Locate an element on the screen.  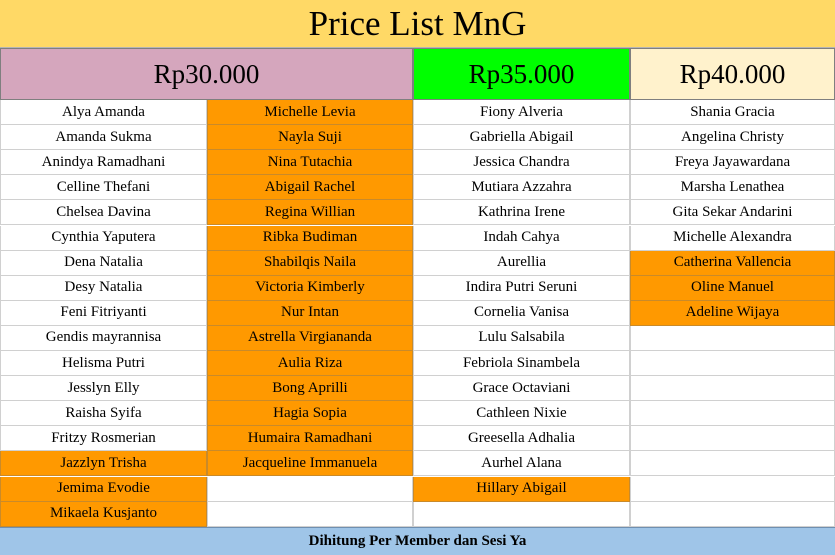
member-cell: Desy Natalia is located at coordinates (103, 288).